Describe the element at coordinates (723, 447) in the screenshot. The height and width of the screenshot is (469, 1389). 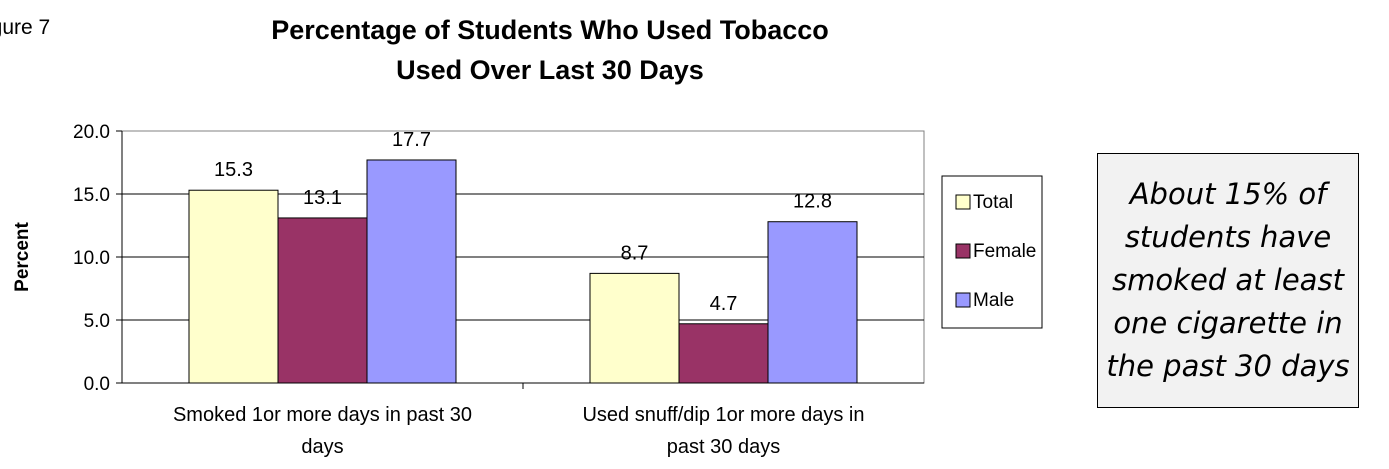
I see `x-category-label: past 30 days` at that location.